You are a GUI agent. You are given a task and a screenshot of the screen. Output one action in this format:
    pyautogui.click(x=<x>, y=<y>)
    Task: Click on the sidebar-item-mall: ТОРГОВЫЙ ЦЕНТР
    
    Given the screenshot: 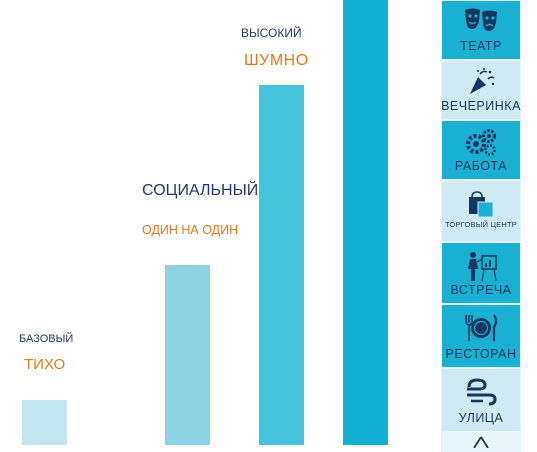 What is the action you would take?
    pyautogui.click(x=481, y=211)
    